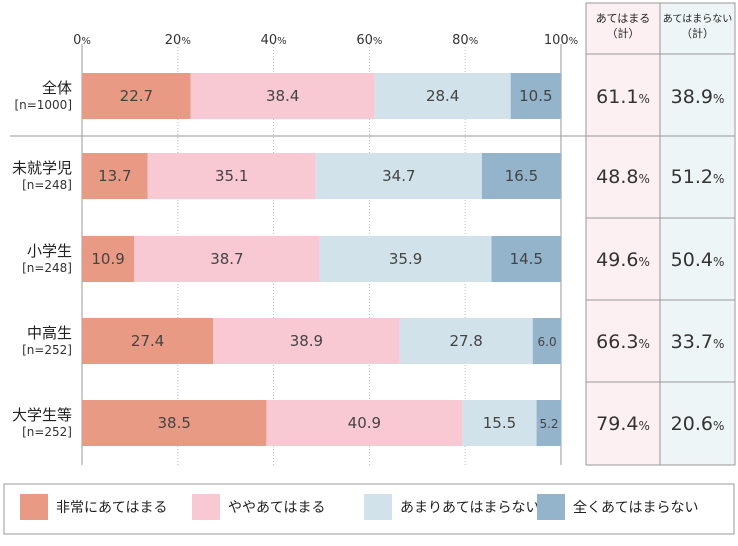 This screenshot has height=546, width=738. What do you see at coordinates (42, 168) in the screenshot?
I see `category-label: 未就学児` at bounding box center [42, 168].